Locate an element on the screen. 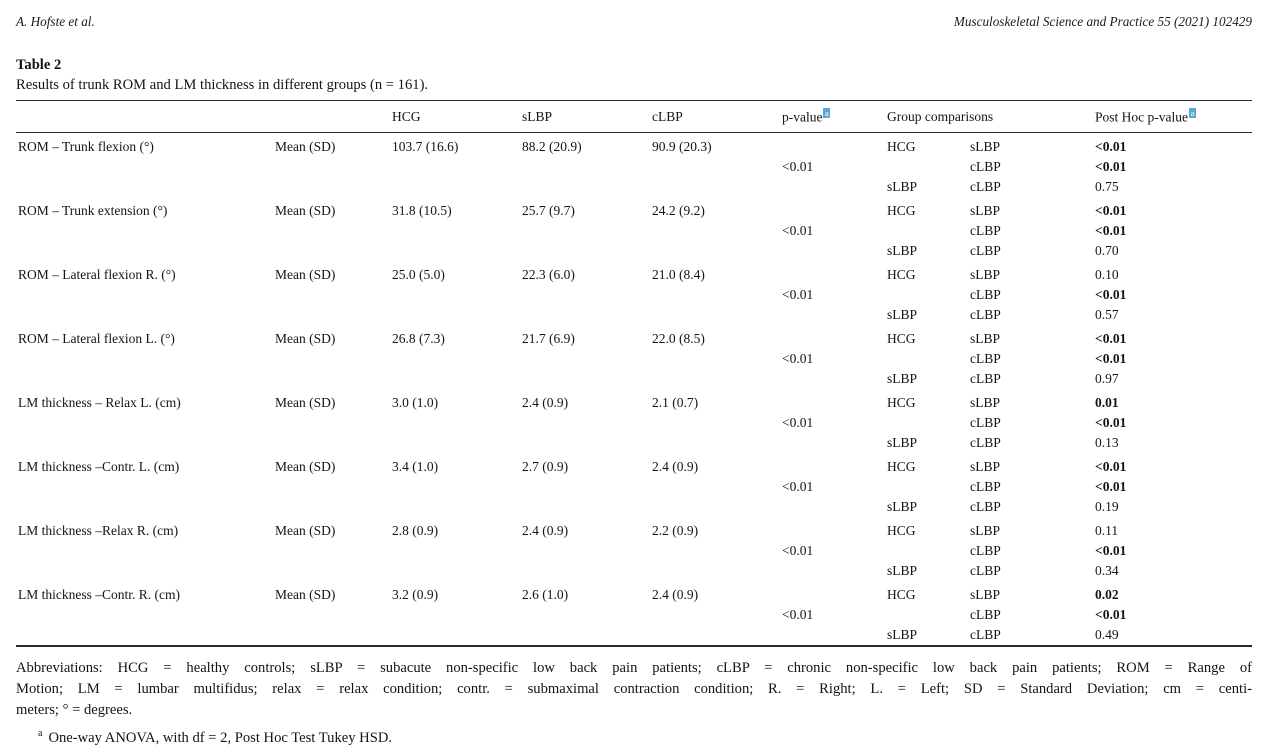 This screenshot has height=749, width=1268. clbp-value: 21.0 (8.4) is located at coordinates (678, 274).